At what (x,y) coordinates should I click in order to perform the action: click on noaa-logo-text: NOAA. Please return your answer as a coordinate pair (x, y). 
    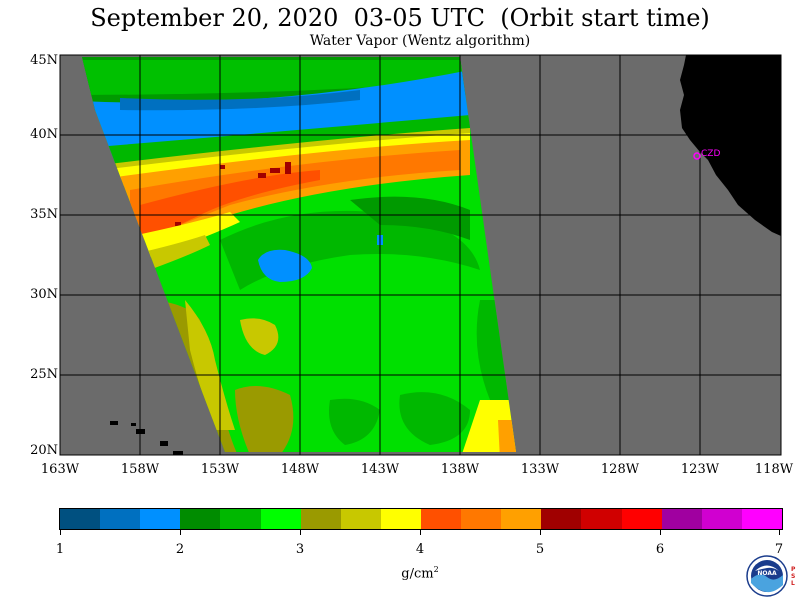
    Looking at the image, I should click on (767, 573).